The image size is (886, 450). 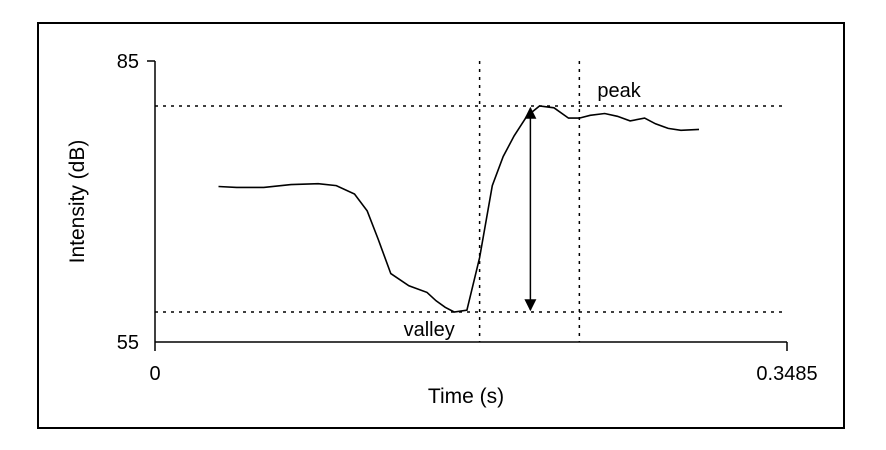 I want to click on peak-annotation: peak, so click(x=619, y=91).